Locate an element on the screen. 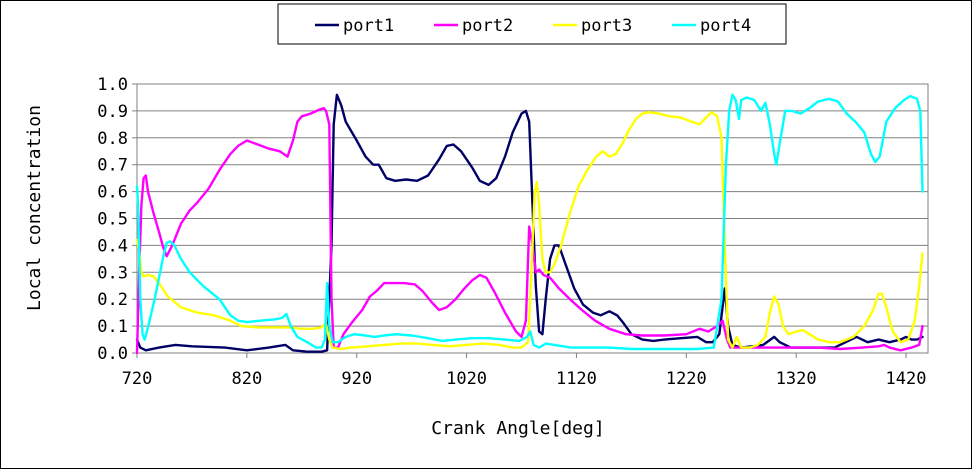 The height and width of the screenshot is (469, 972). legend-label-port2: port2 is located at coordinates (487, 26).